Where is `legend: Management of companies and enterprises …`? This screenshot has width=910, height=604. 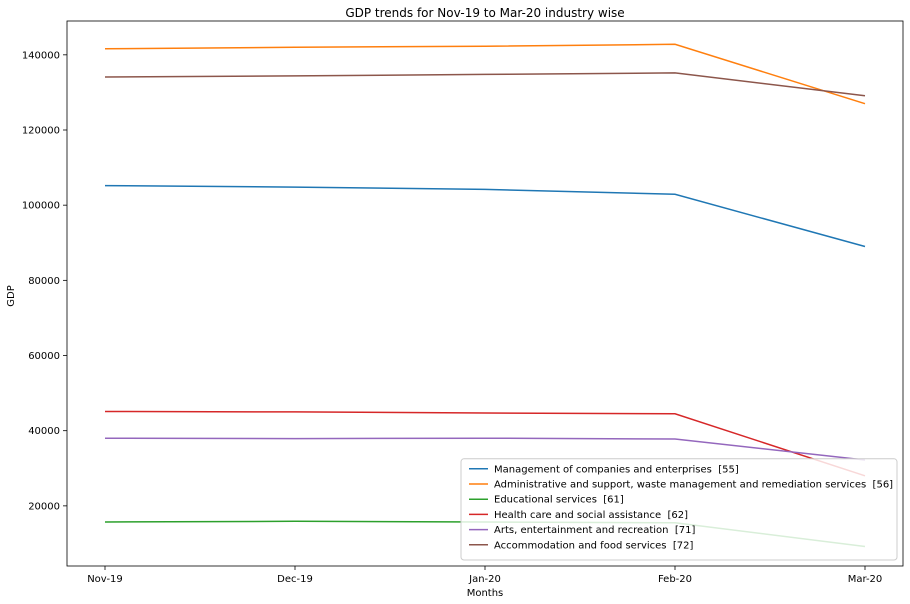
legend: Management of companies and enterprises … is located at coordinates (679, 509).